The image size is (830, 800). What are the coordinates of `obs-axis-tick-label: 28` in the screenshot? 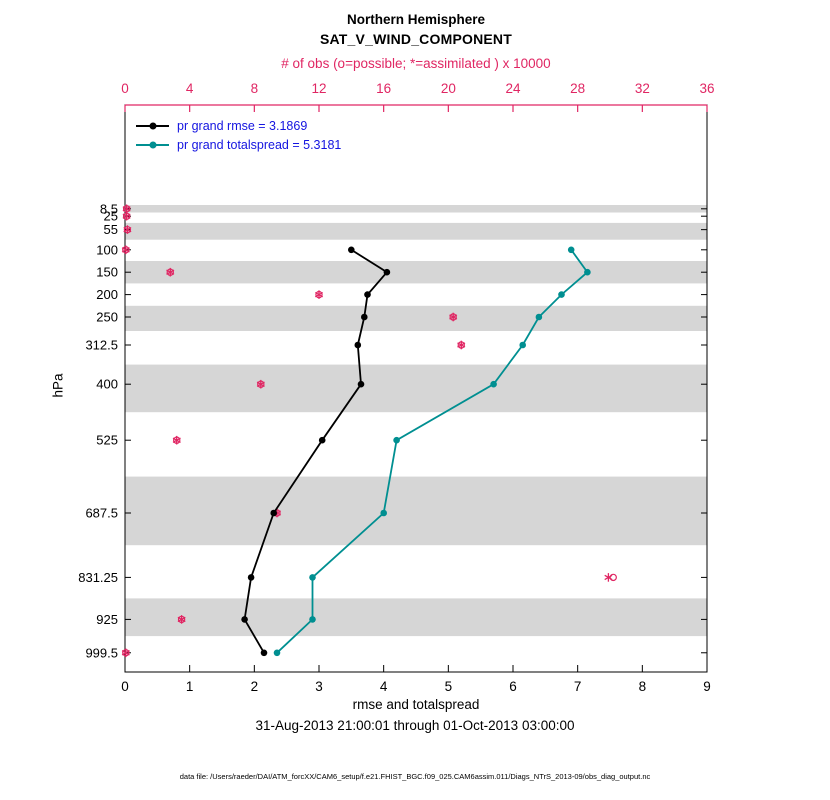 It's located at (577, 88).